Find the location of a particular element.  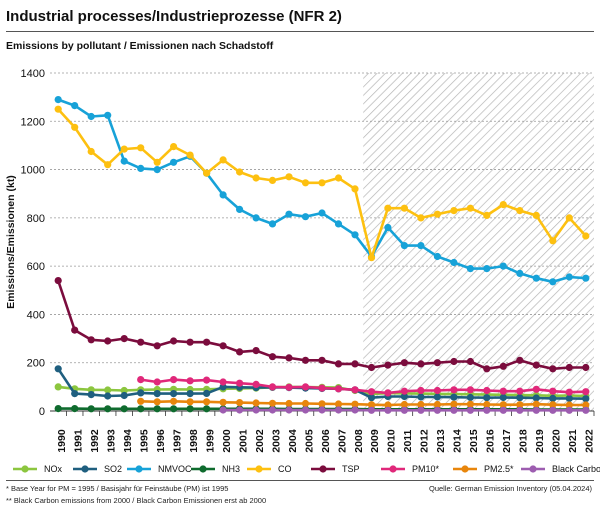

x-tick-label: 2011 is located at coordinates (408, 440).